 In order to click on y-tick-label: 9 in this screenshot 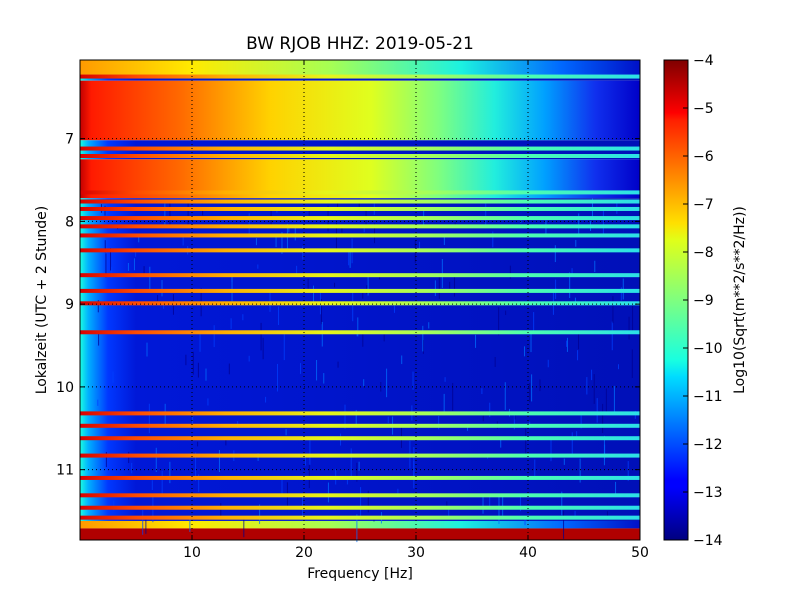, I will do `click(69, 305)`.